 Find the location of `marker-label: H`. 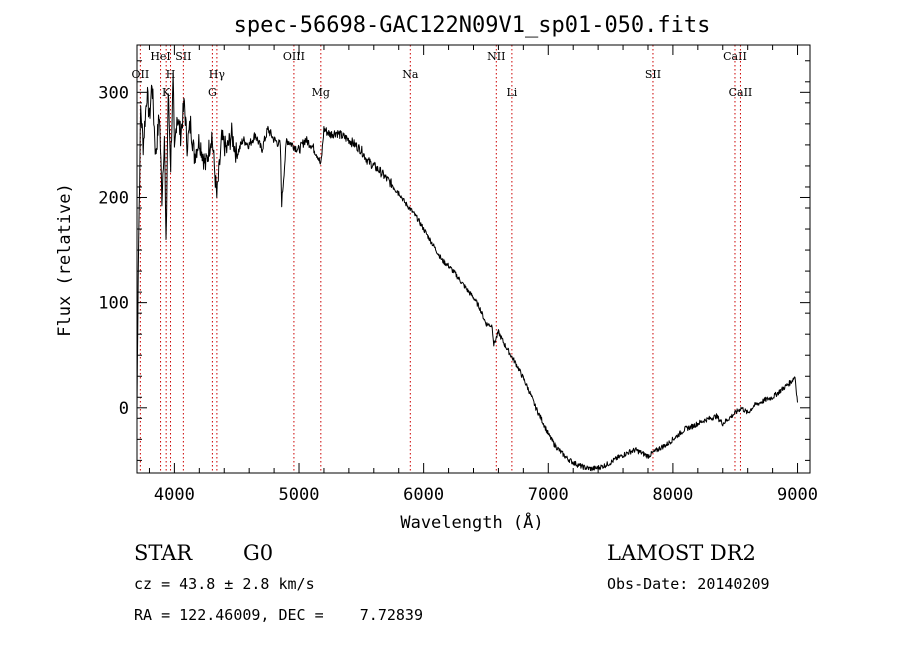

marker-label: H is located at coordinates (171, 74).